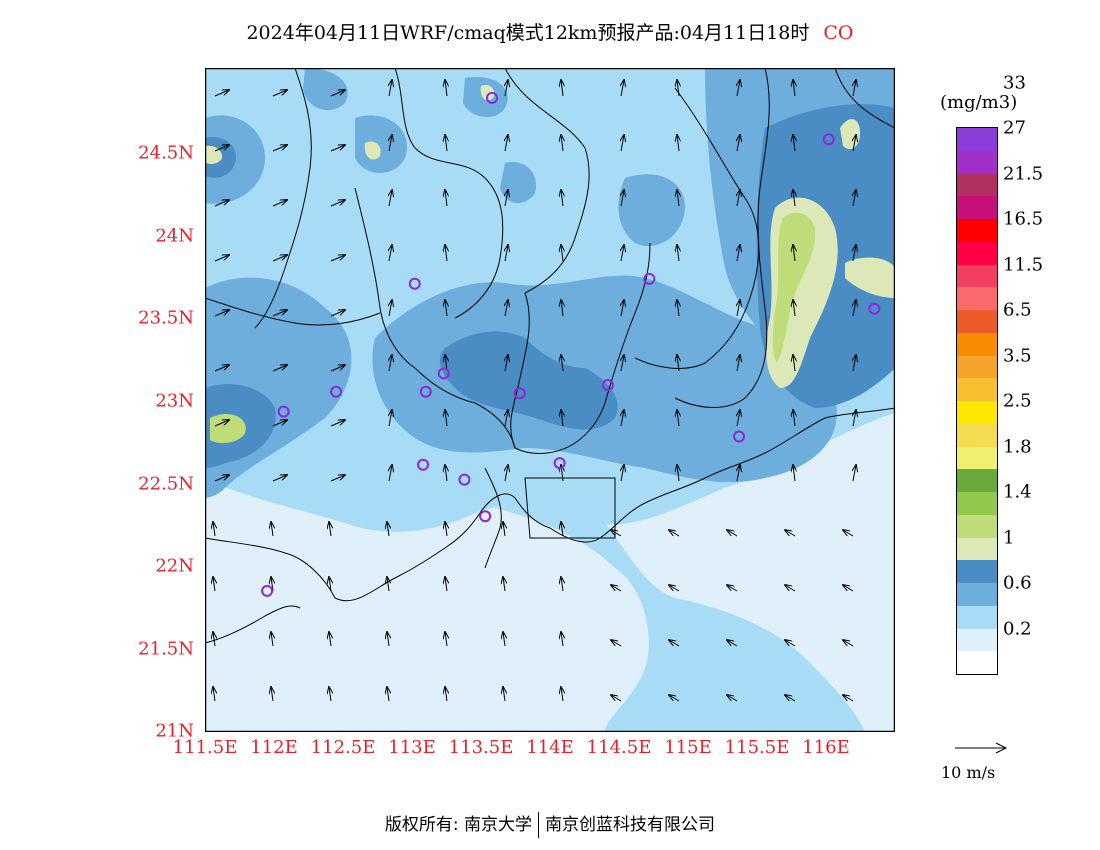 The height and width of the screenshot is (850, 1100). What do you see at coordinates (826, 747) in the screenshot?
I see `lon-label: 116E` at bounding box center [826, 747].